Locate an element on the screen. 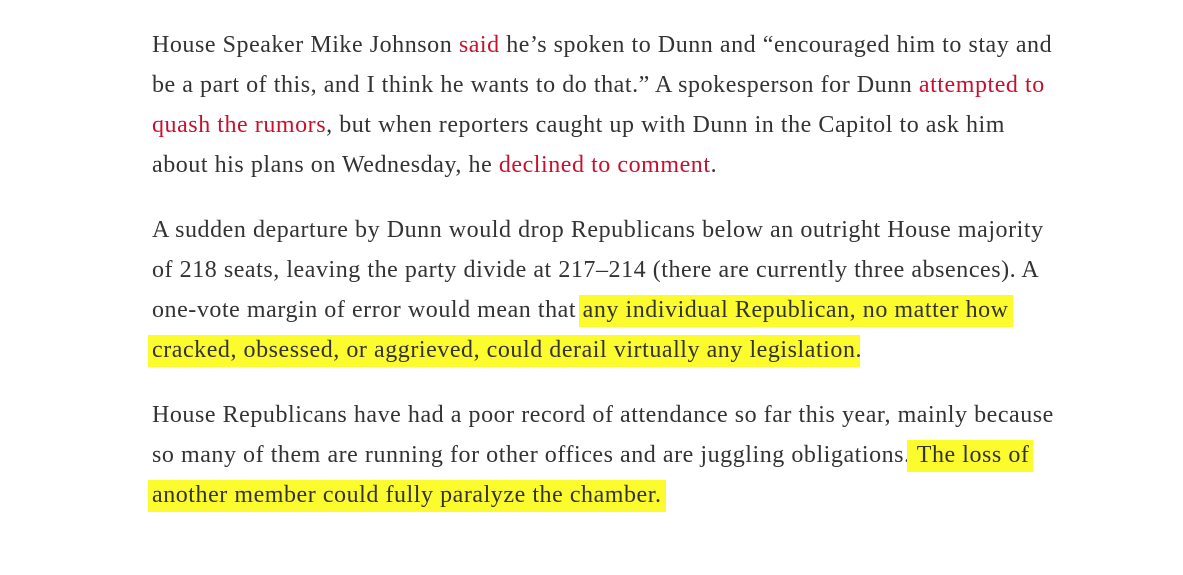  inline-link: declined to comment is located at coordinates (604, 165).